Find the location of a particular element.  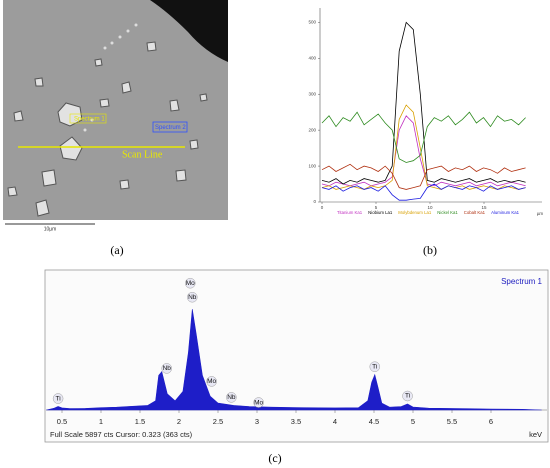

y-tick-label: 500 is located at coordinates (312, 22).